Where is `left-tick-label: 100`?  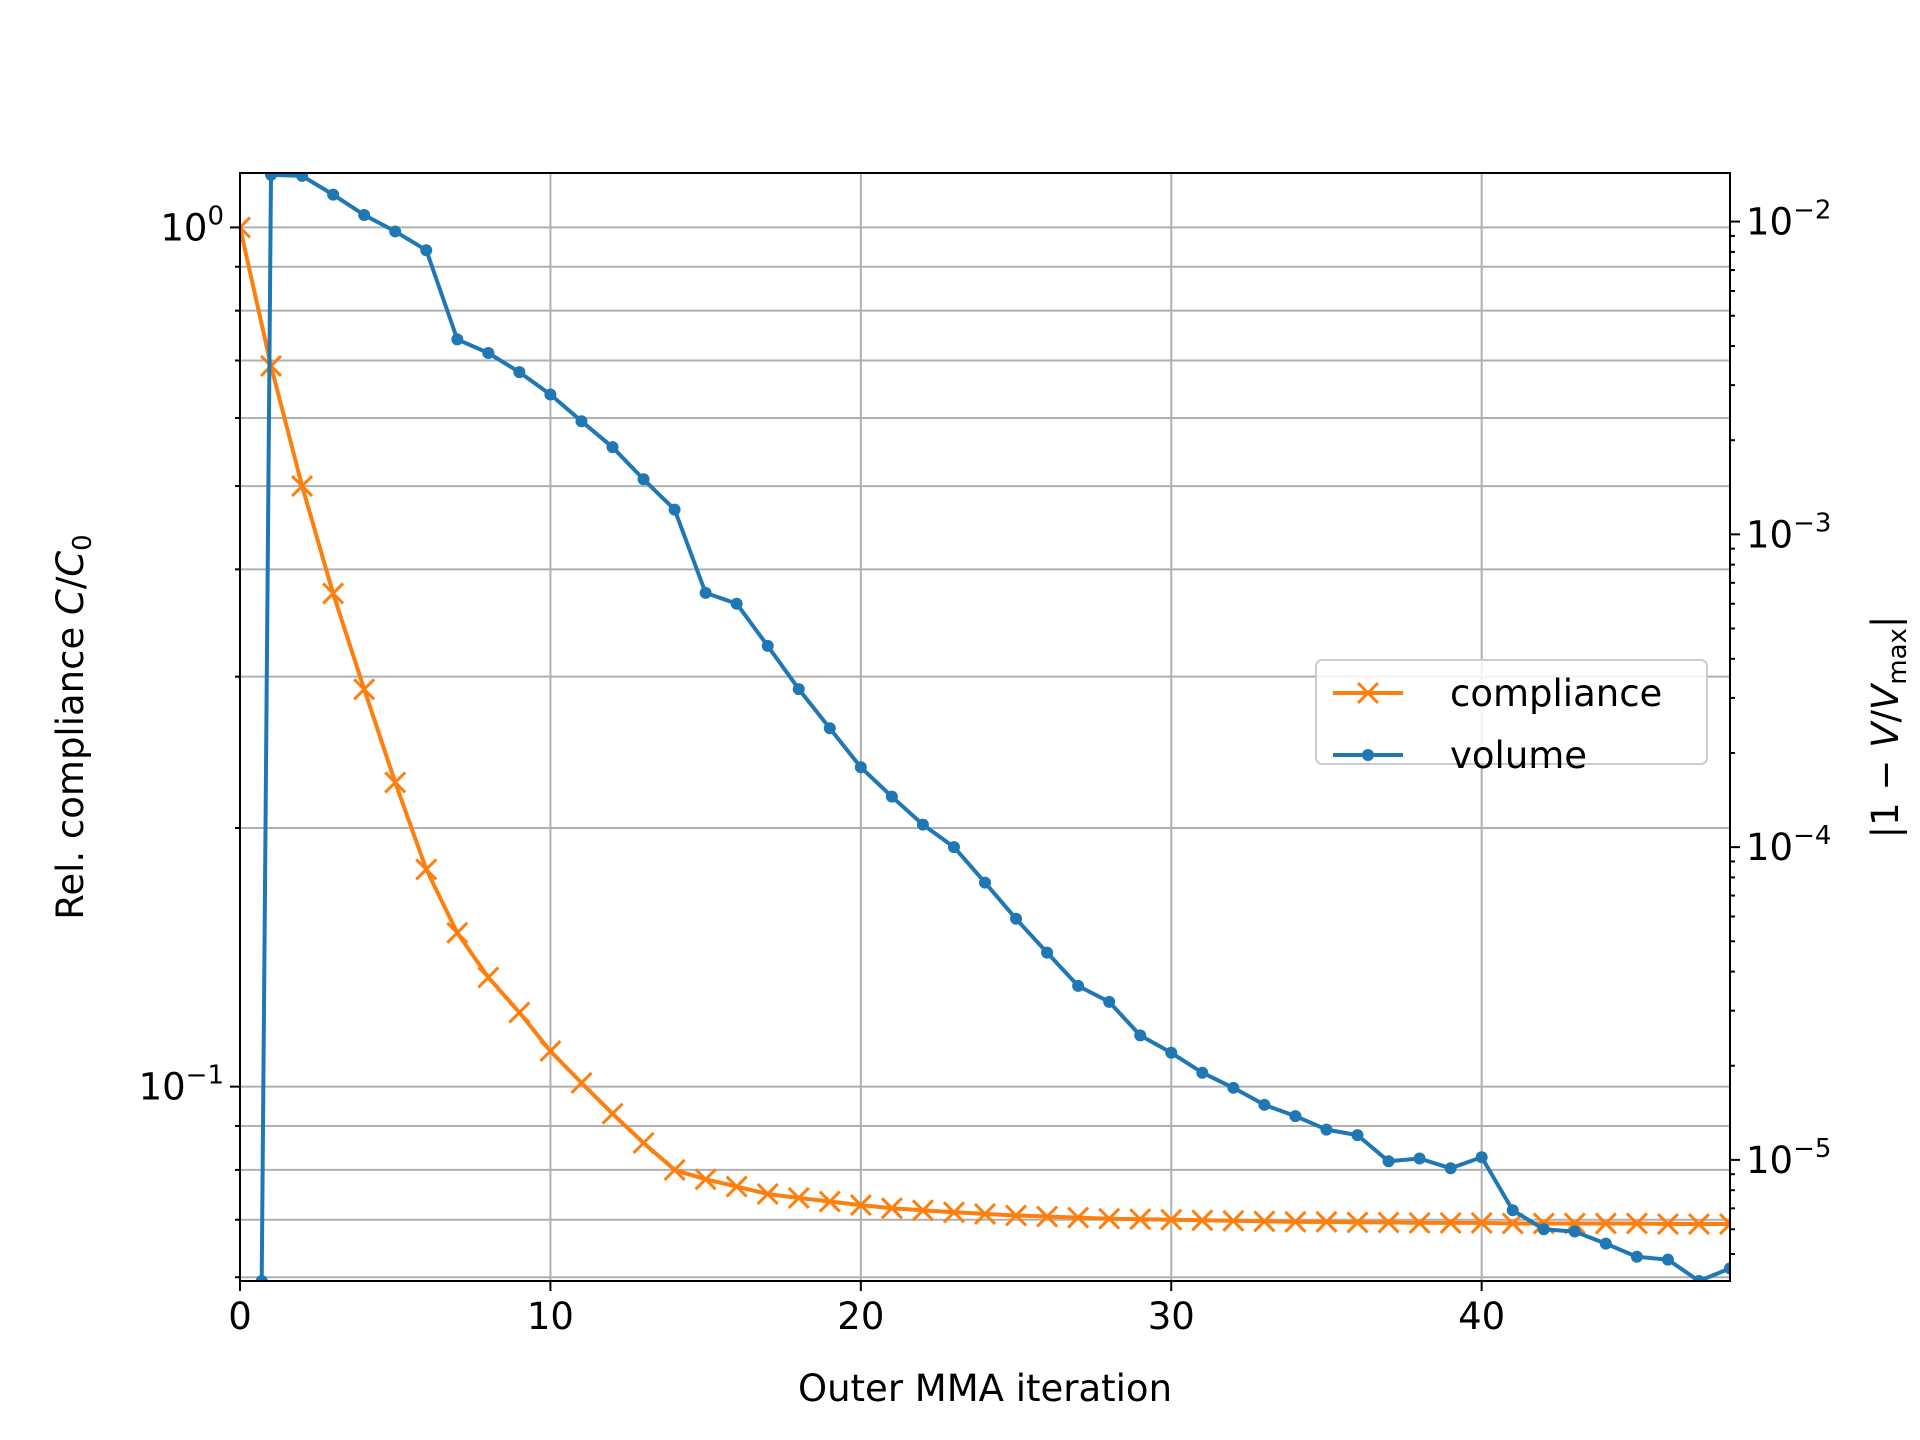 left-tick-label: 100 is located at coordinates (192, 225).